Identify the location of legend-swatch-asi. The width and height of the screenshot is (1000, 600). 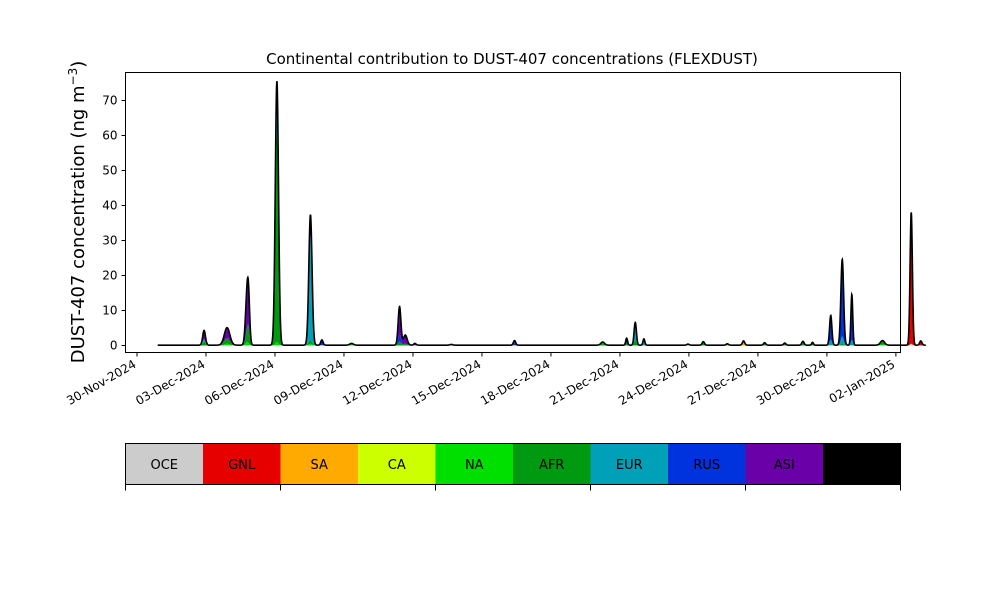
(784, 464).